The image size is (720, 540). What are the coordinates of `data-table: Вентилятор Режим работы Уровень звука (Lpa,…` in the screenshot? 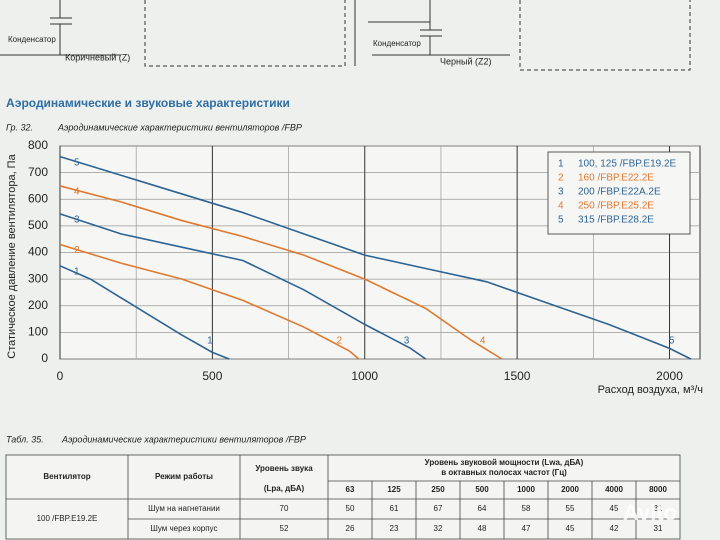 It's located at (343, 497).